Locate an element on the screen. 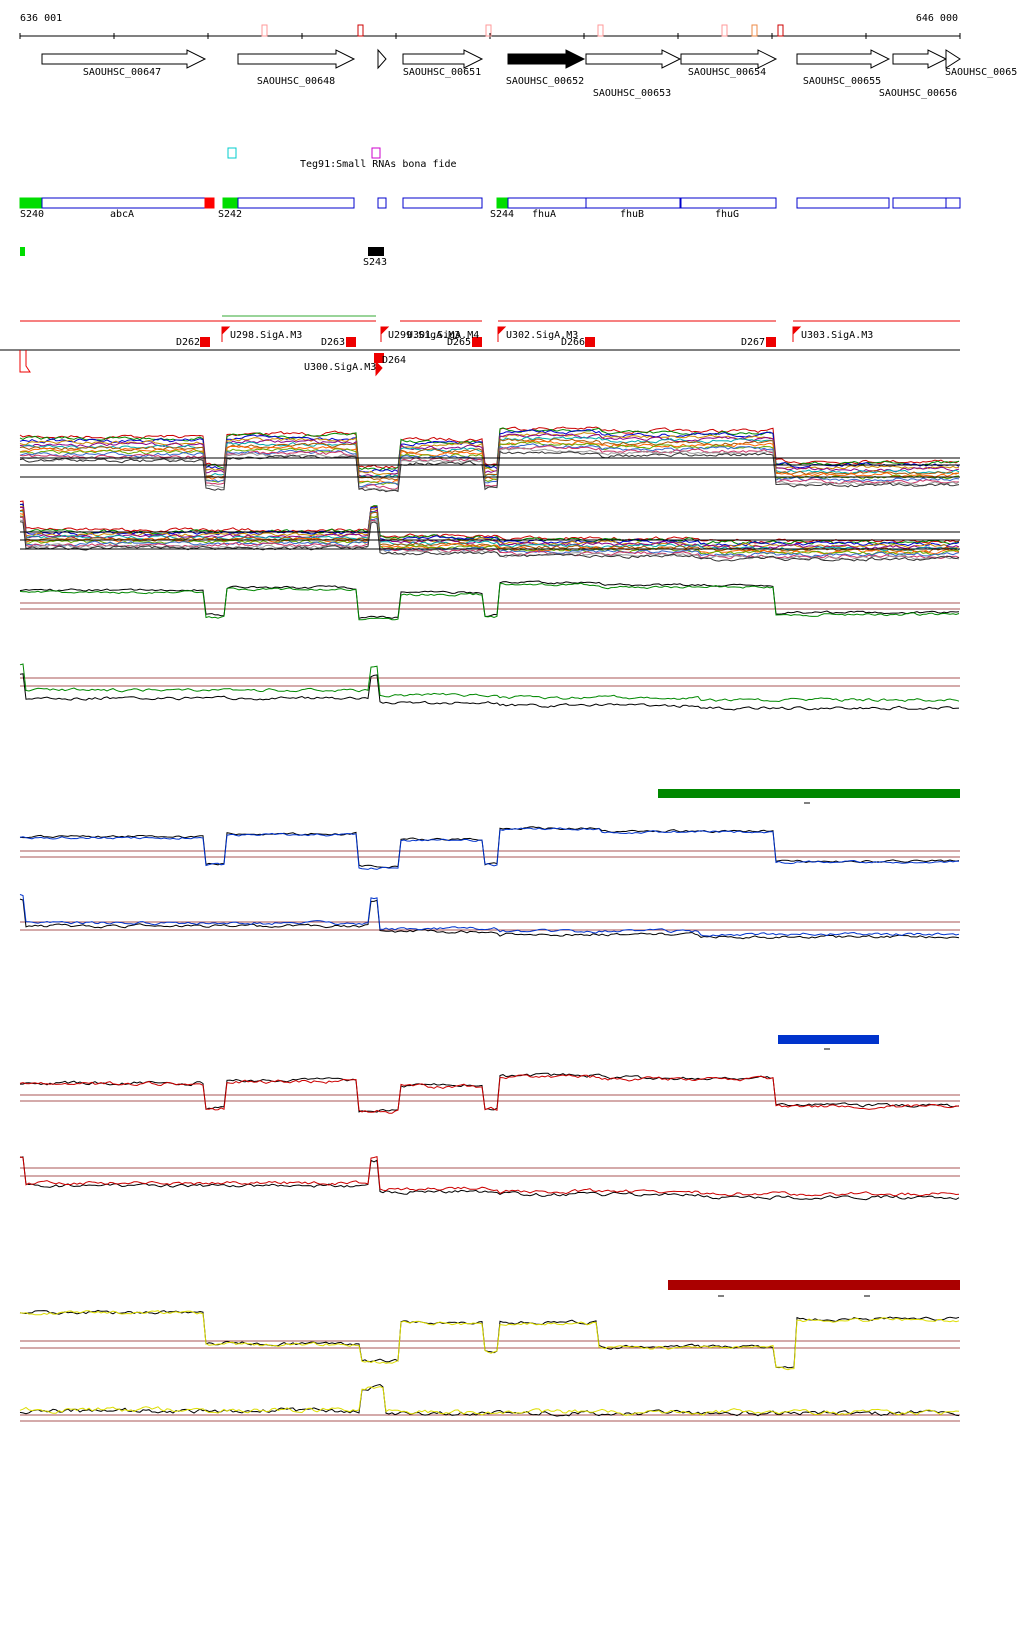 This screenshot has height=1640, width=1024. feature-label: fhuA is located at coordinates (544, 214).